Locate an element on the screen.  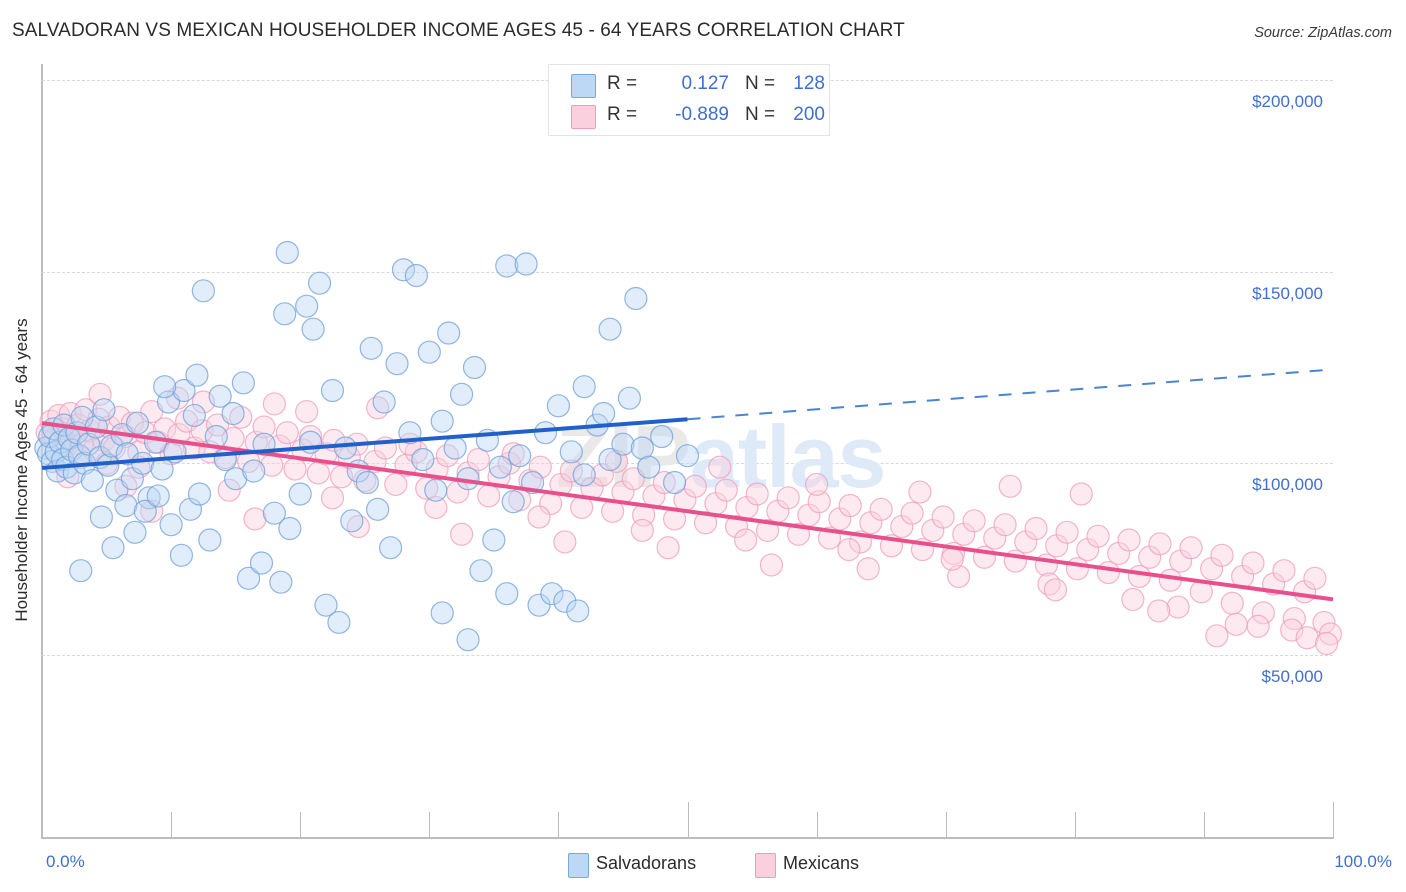
bottom-legend: Salvadorans Mexicans is located at coordinates (703, 867).